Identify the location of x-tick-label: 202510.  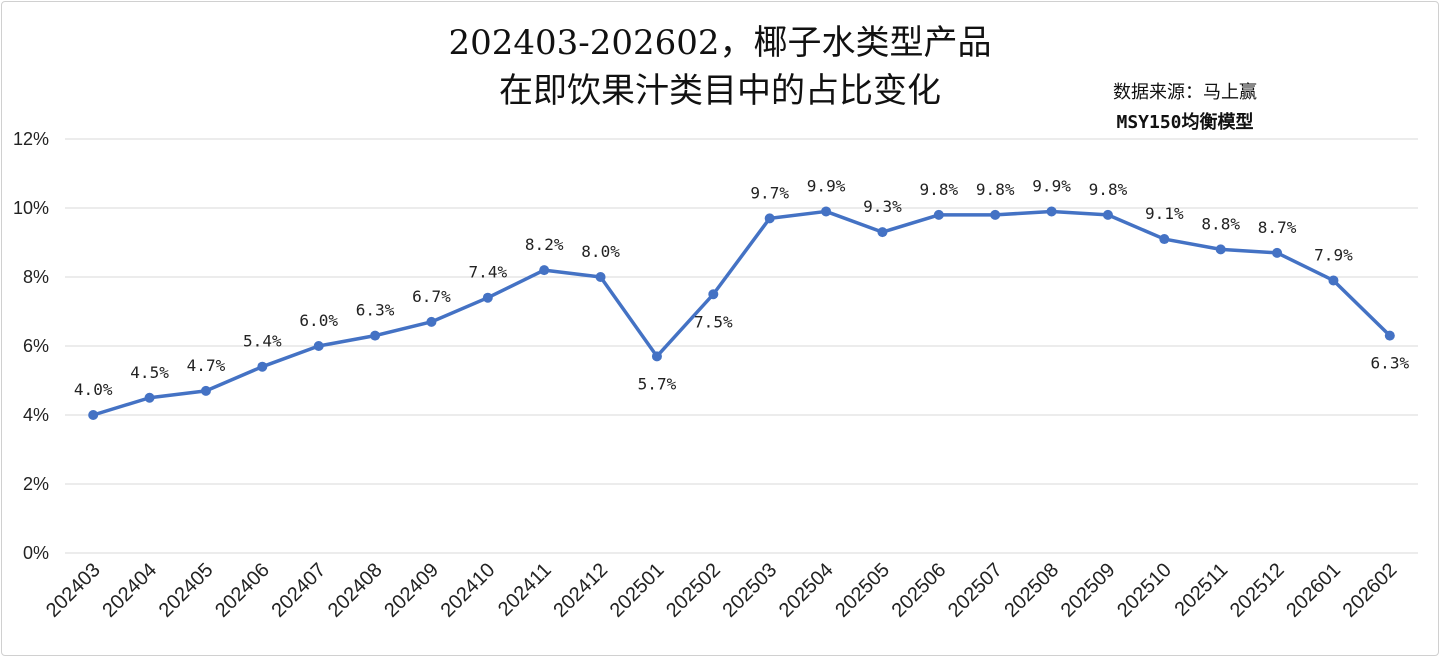
(1144, 590).